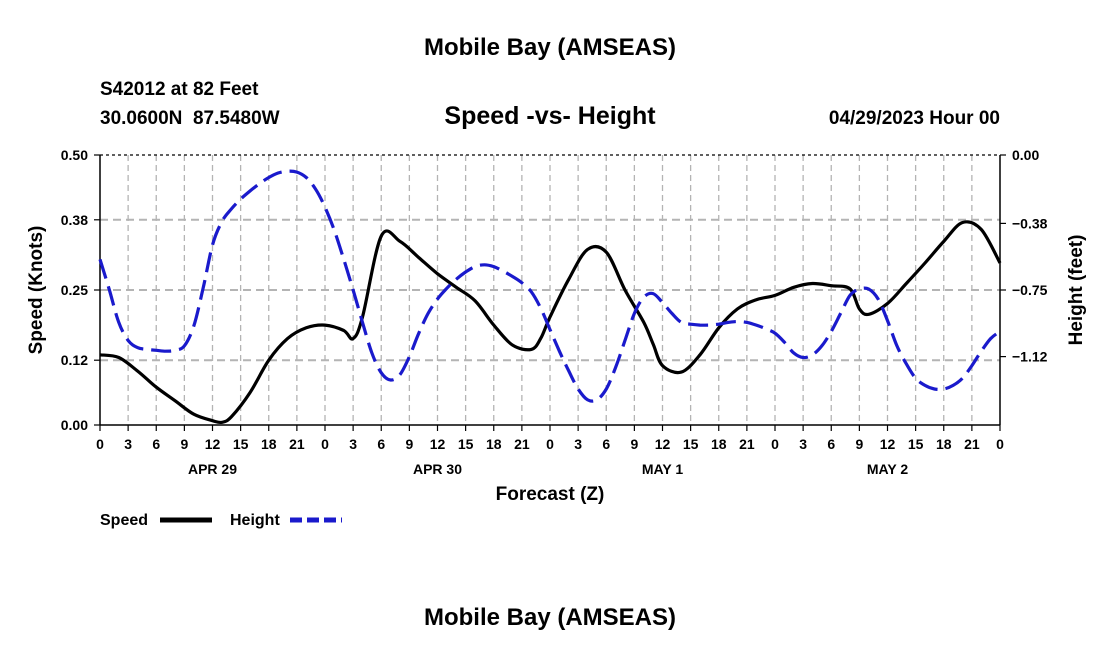 The width and height of the screenshot is (1100, 650). I want to click on y-tick-label-right: −1.12, so click(1030, 357).